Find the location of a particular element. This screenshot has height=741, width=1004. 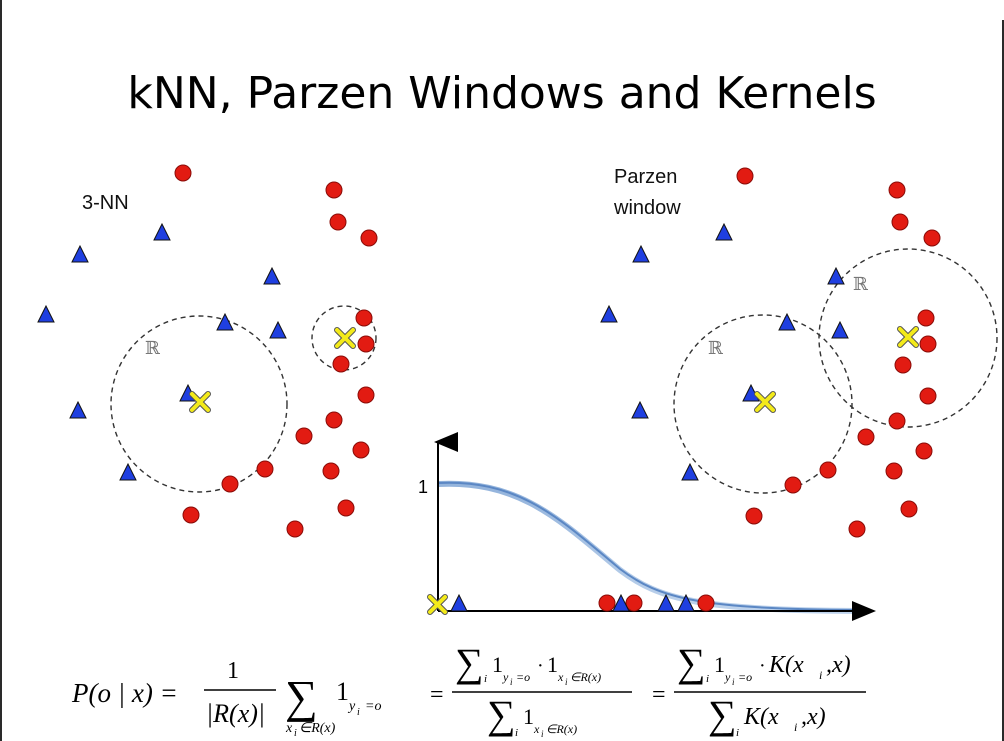

knn-region-circle is located at coordinates (199, 404).